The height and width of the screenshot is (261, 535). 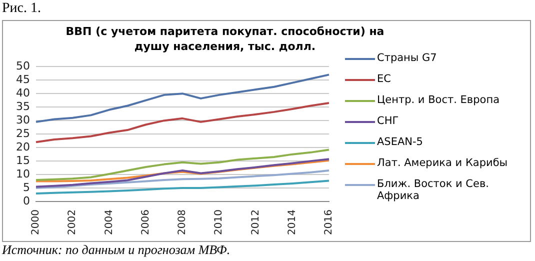 What do you see at coordinates (433, 190) in the screenshot?
I see `legend-label: Ближ. Восток и Сев. Африка` at bounding box center [433, 190].